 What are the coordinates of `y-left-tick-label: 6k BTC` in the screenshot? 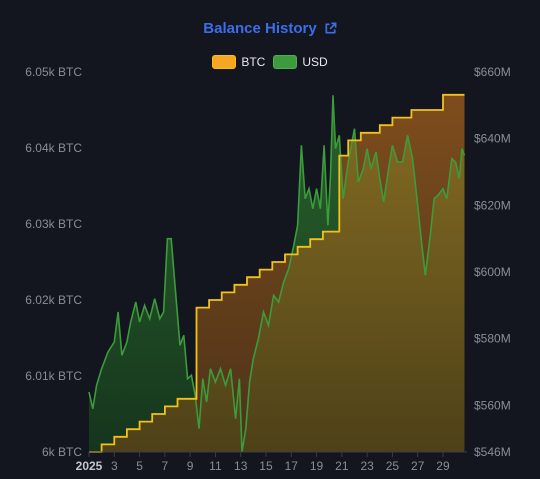 It's located at (62, 452).